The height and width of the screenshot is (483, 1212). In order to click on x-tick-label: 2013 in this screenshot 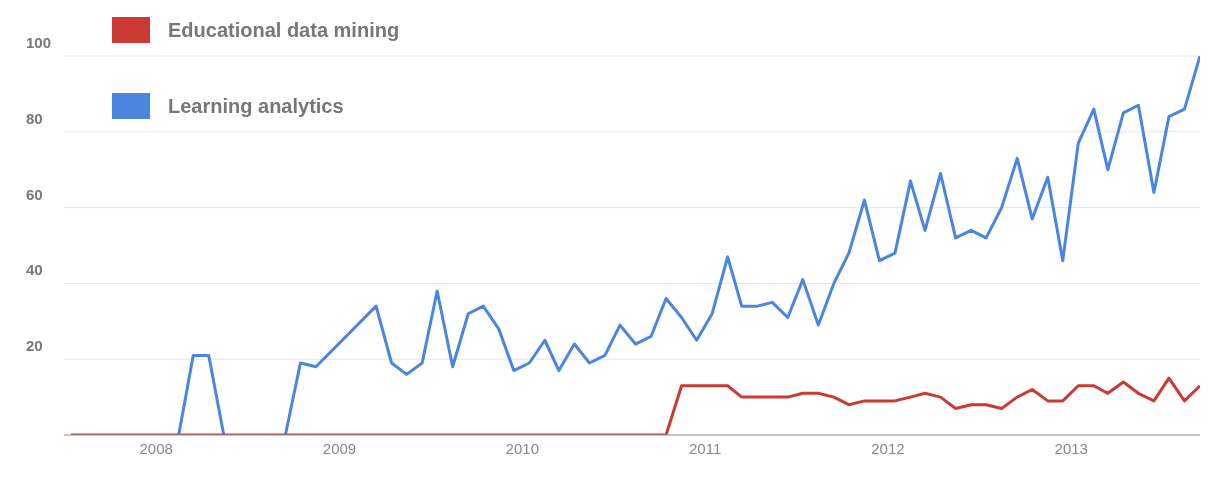, I will do `click(1071, 448)`.